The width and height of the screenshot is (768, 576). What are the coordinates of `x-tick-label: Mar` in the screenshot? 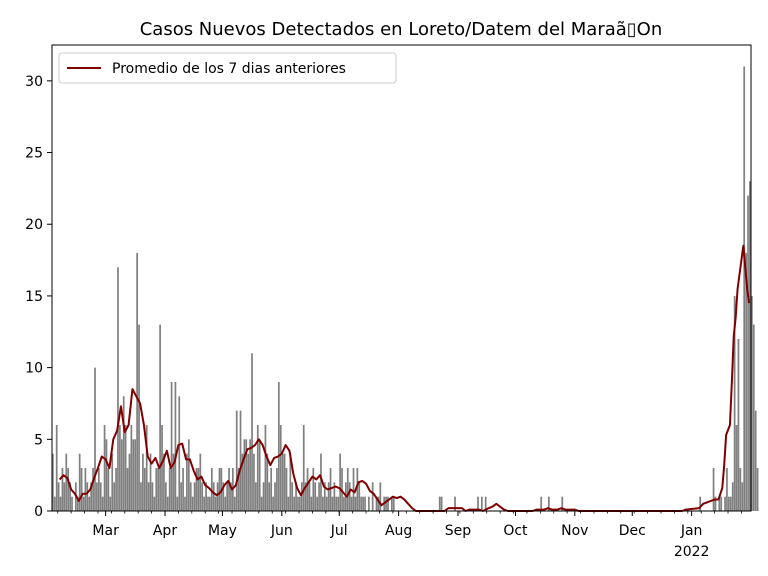 It's located at (105, 531).